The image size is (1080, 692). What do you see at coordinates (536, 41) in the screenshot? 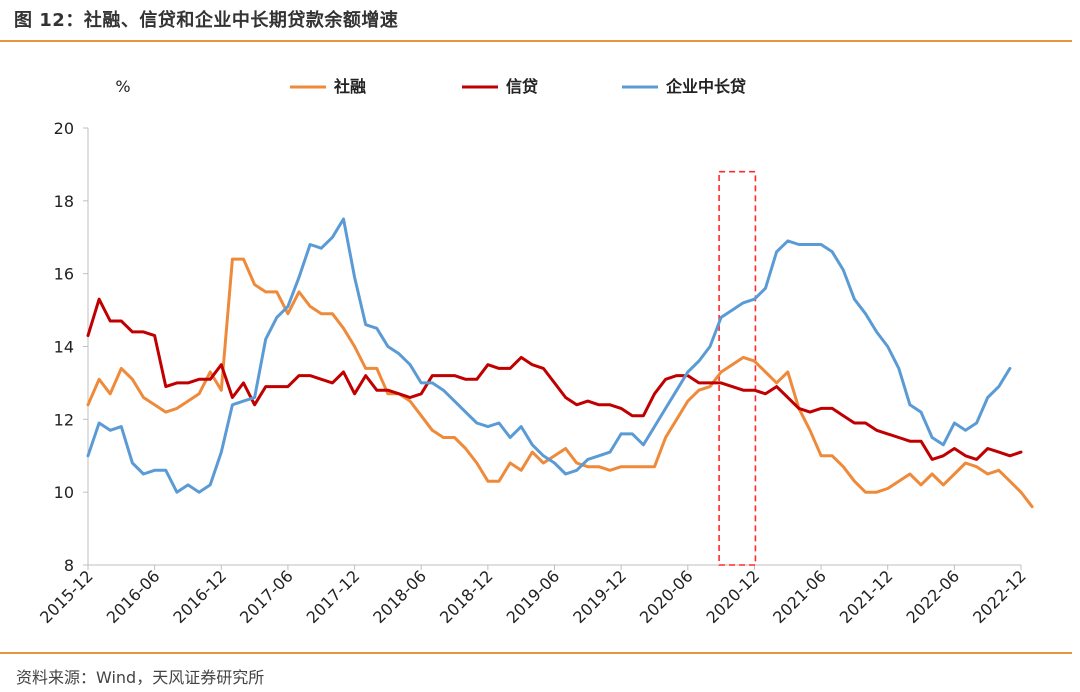
I see `title-divider` at bounding box center [536, 41].